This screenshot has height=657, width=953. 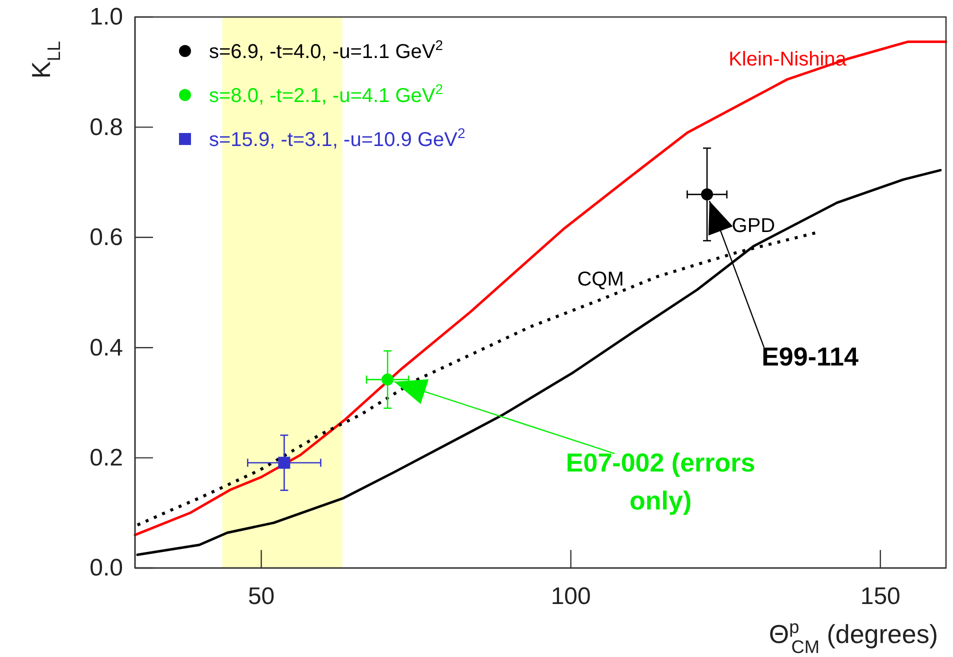 I want to click on legend-label: s=15.9, -t=3.1, -u=10.9 GeV$^{2}$, so click(x=337, y=138).